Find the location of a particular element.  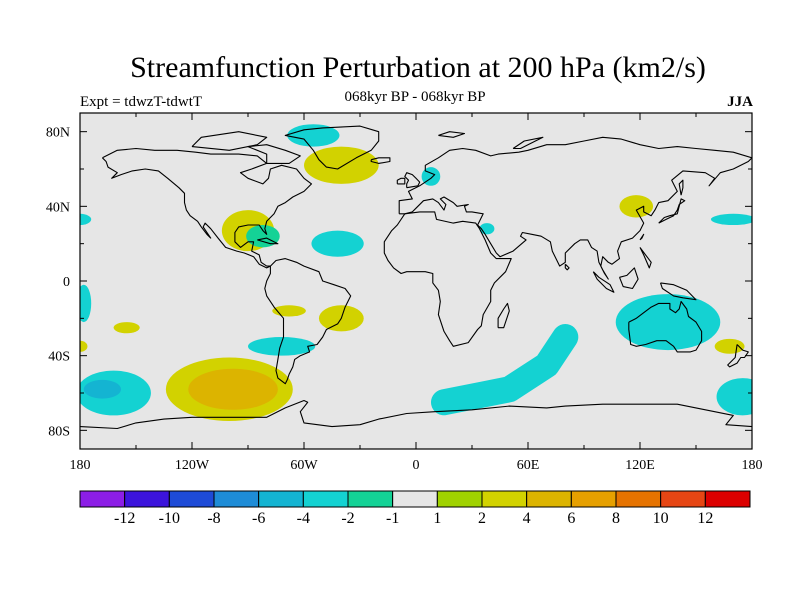

colorbar-label: 4 is located at coordinates (527, 518).